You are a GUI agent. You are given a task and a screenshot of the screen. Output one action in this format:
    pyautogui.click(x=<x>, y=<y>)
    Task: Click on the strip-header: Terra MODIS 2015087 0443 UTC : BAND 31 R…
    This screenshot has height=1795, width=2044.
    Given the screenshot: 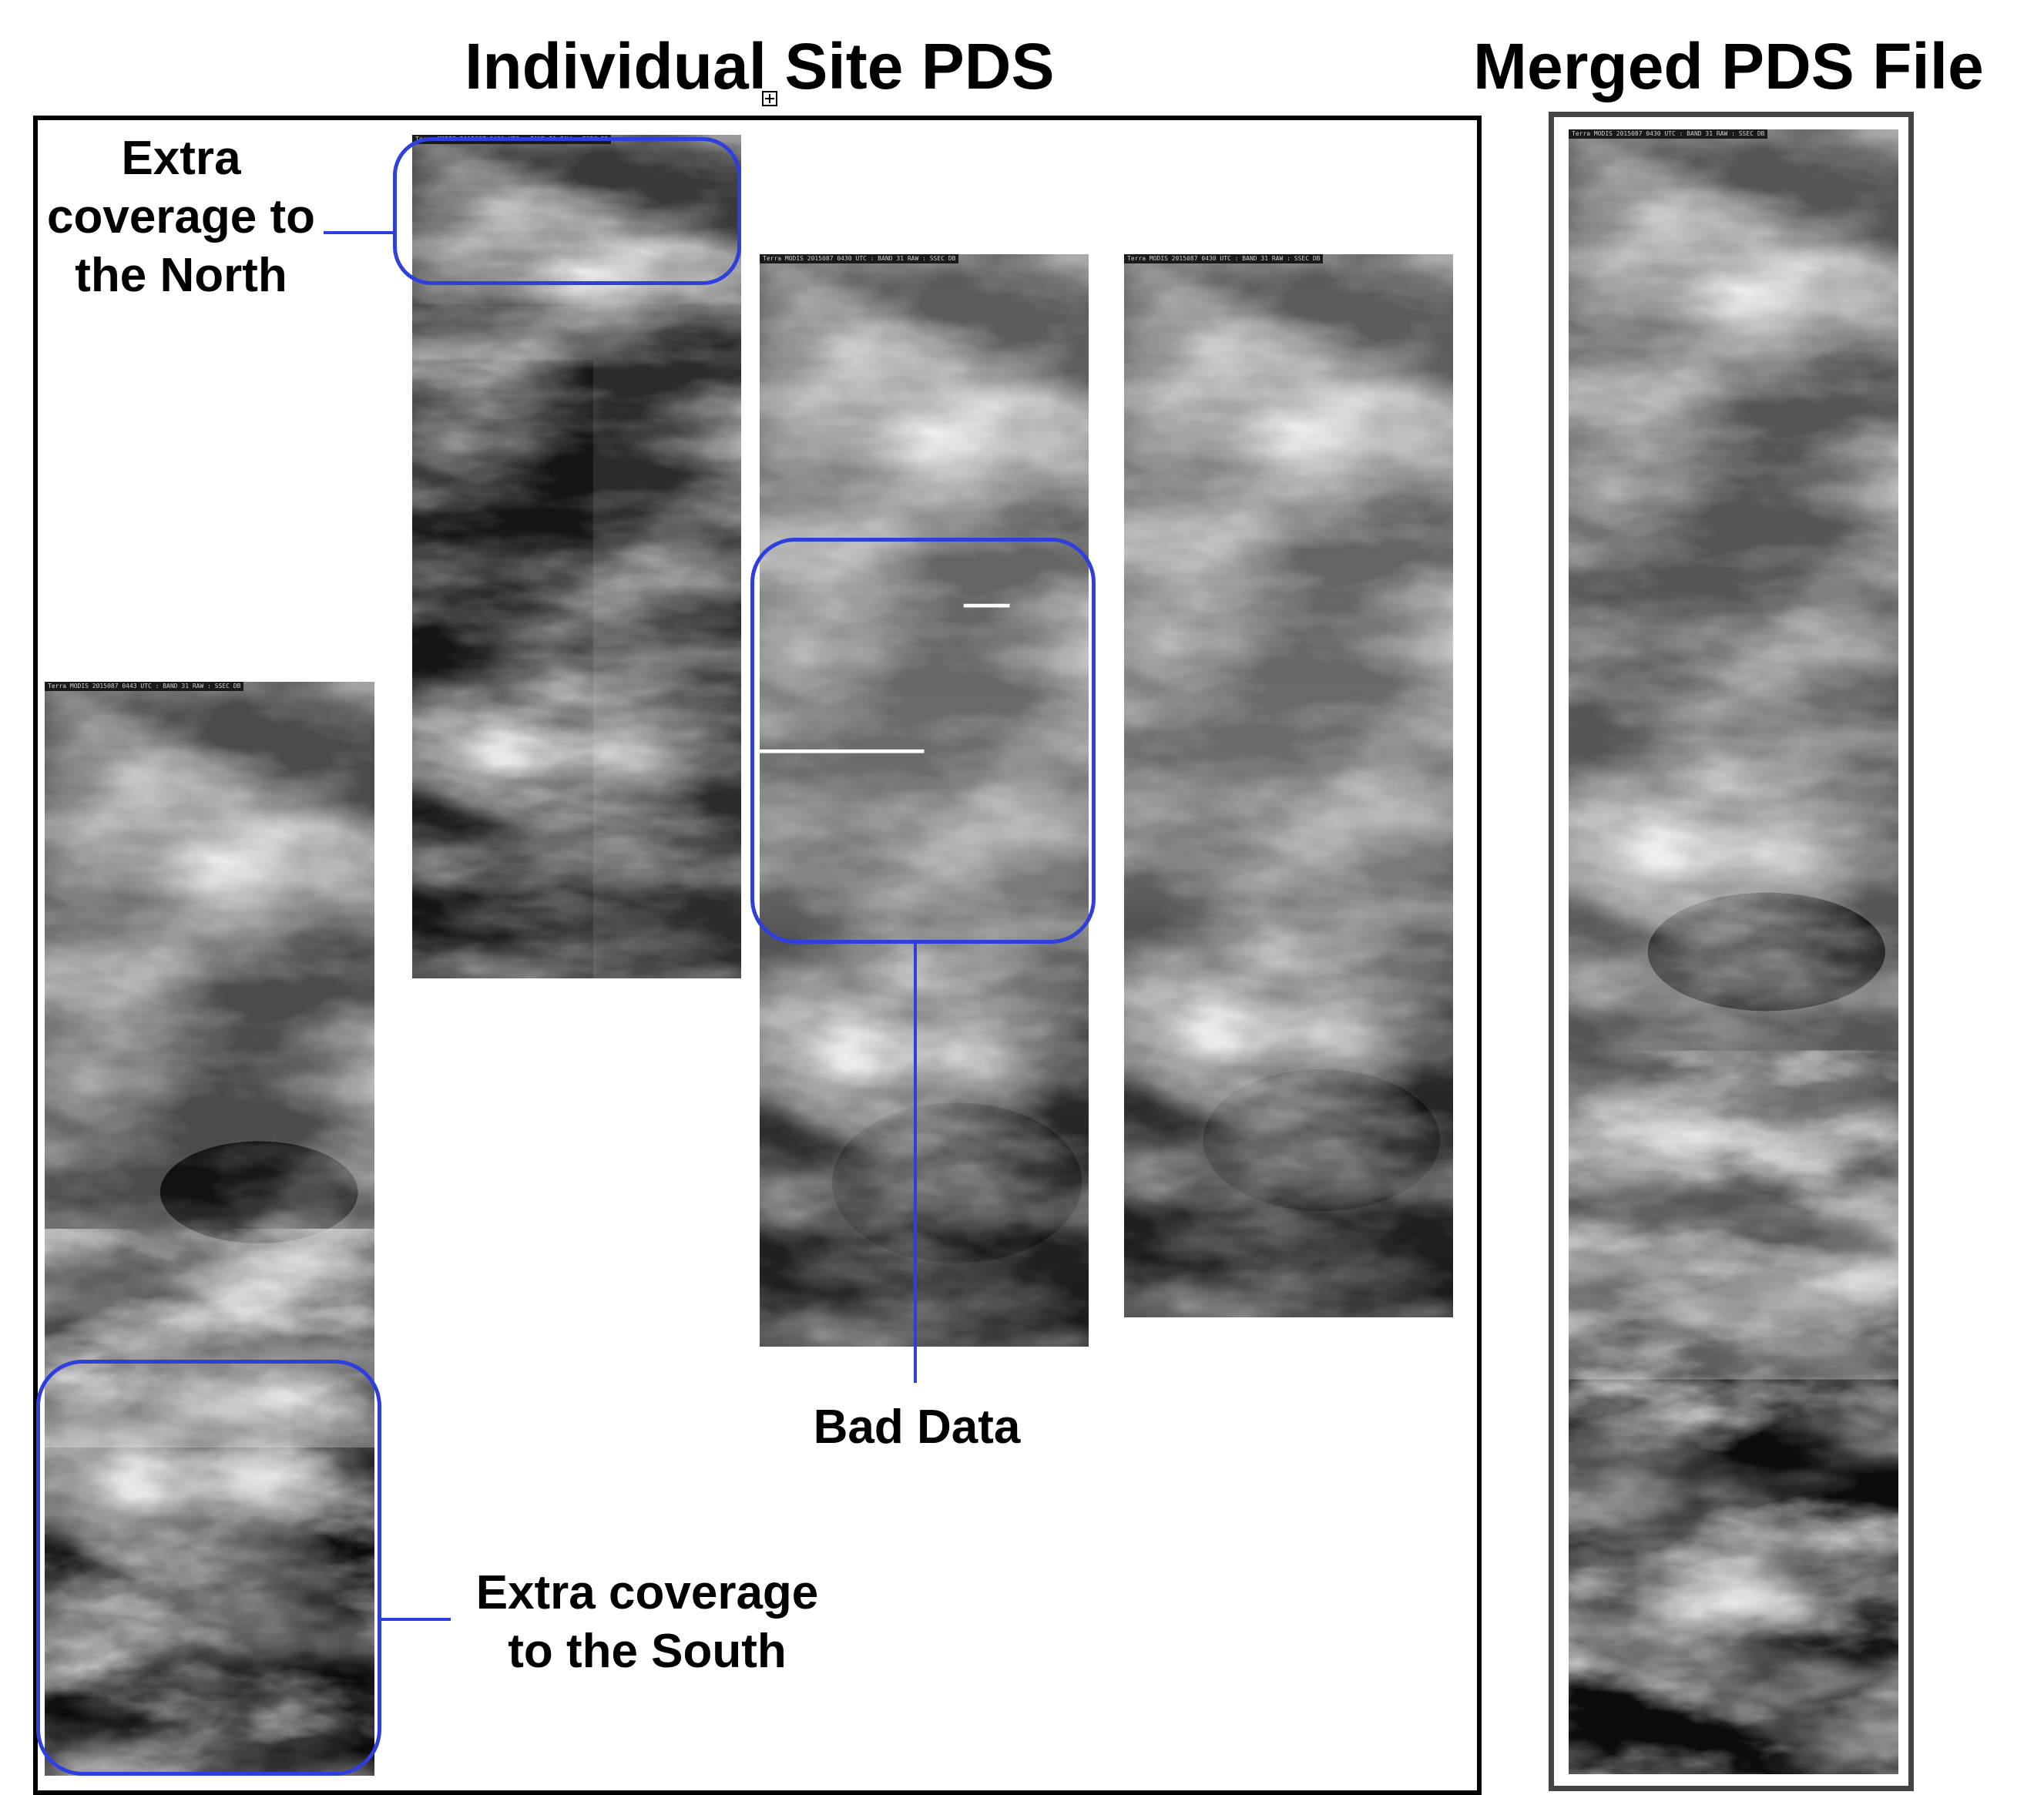 What is the action you would take?
    pyautogui.click(x=144, y=686)
    